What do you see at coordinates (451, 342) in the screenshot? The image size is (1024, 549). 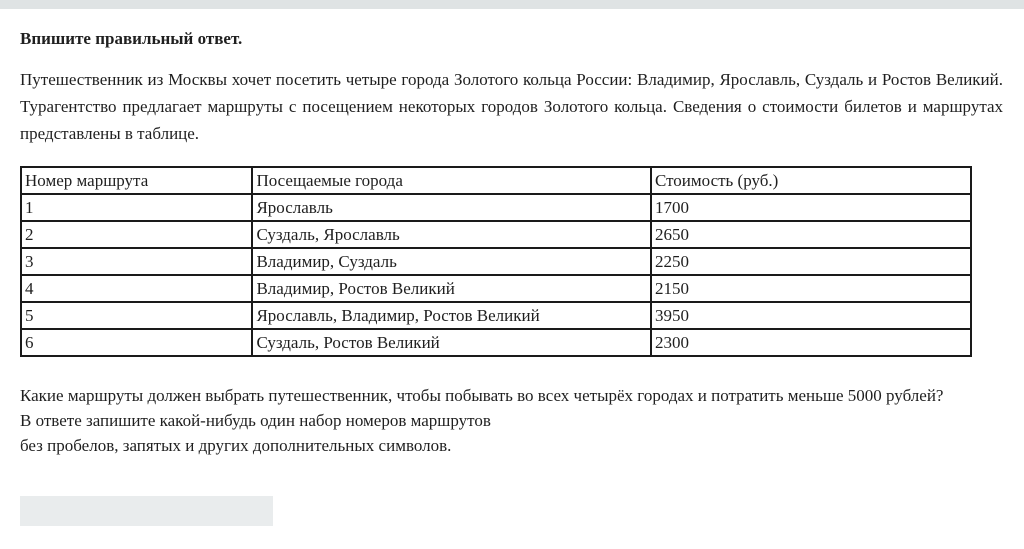 I see `cell-cities: Суздаль, Ростов Великий` at bounding box center [451, 342].